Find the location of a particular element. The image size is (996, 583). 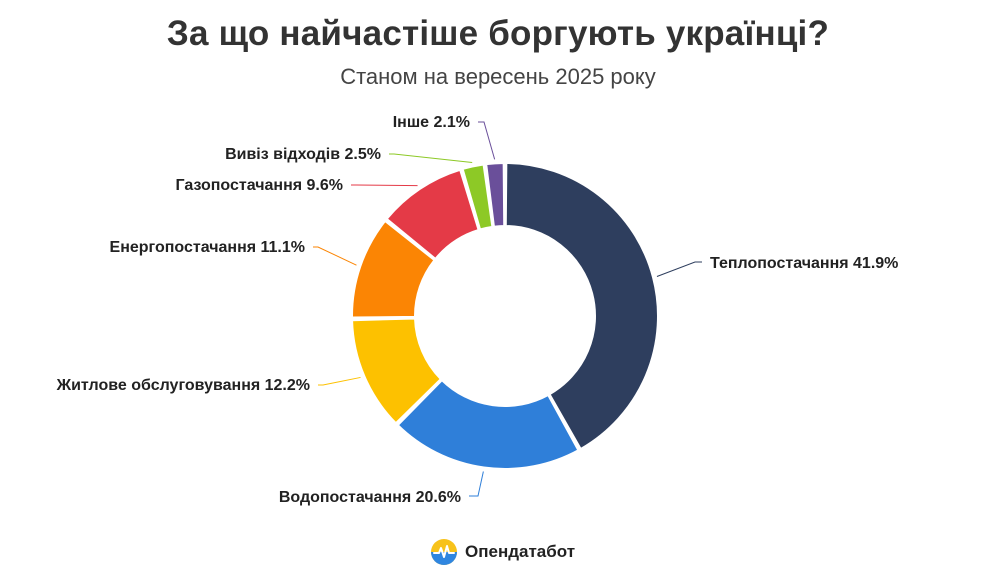

slice-label-2: Водопостачання 20.6% is located at coordinates (370, 497).